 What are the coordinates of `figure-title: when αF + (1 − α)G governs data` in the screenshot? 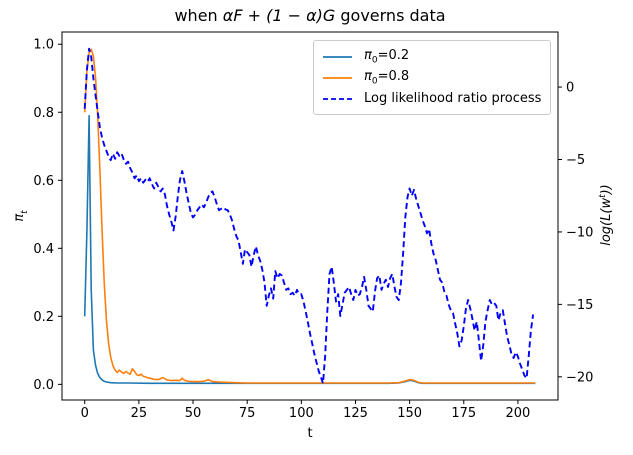 It's located at (310, 15).